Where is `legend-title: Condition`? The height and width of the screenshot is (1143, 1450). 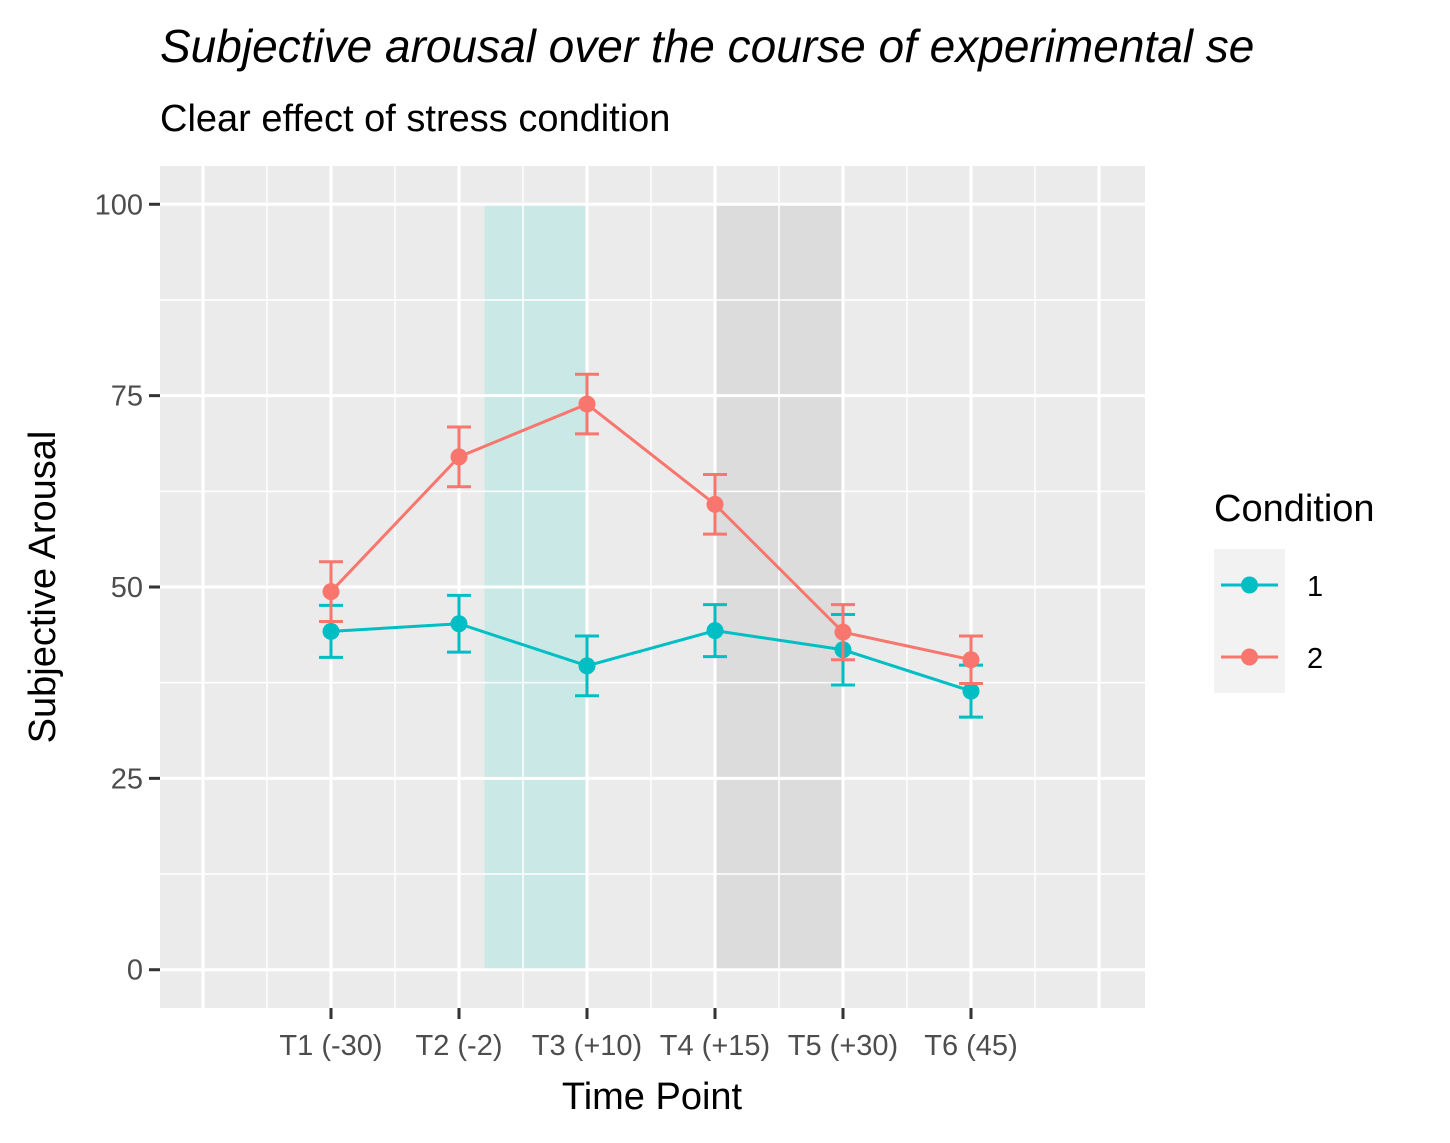
legend-title: Condition is located at coordinates (1294, 509).